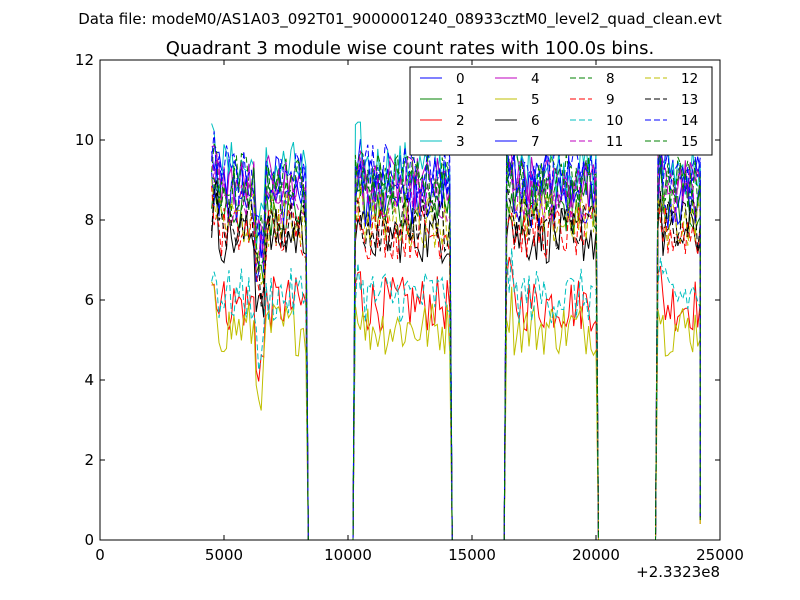 The image size is (800, 600). What do you see at coordinates (84, 60) in the screenshot?
I see `y-tick-label: 12` at bounding box center [84, 60].